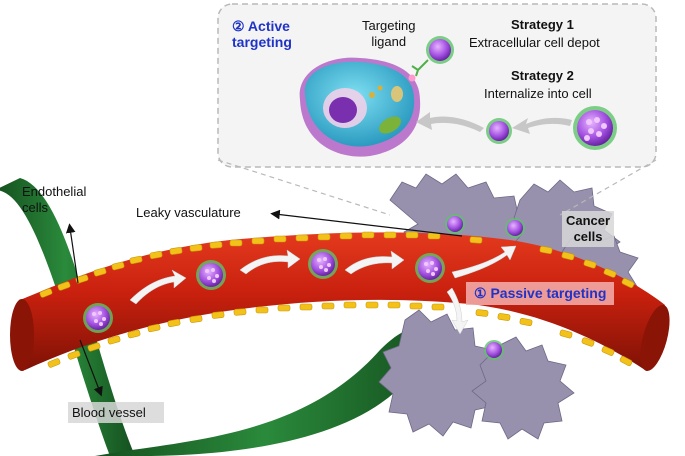  What do you see at coordinates (340, 334) in the screenshot?
I see `endothelial-bottom-row` at bounding box center [340, 334].